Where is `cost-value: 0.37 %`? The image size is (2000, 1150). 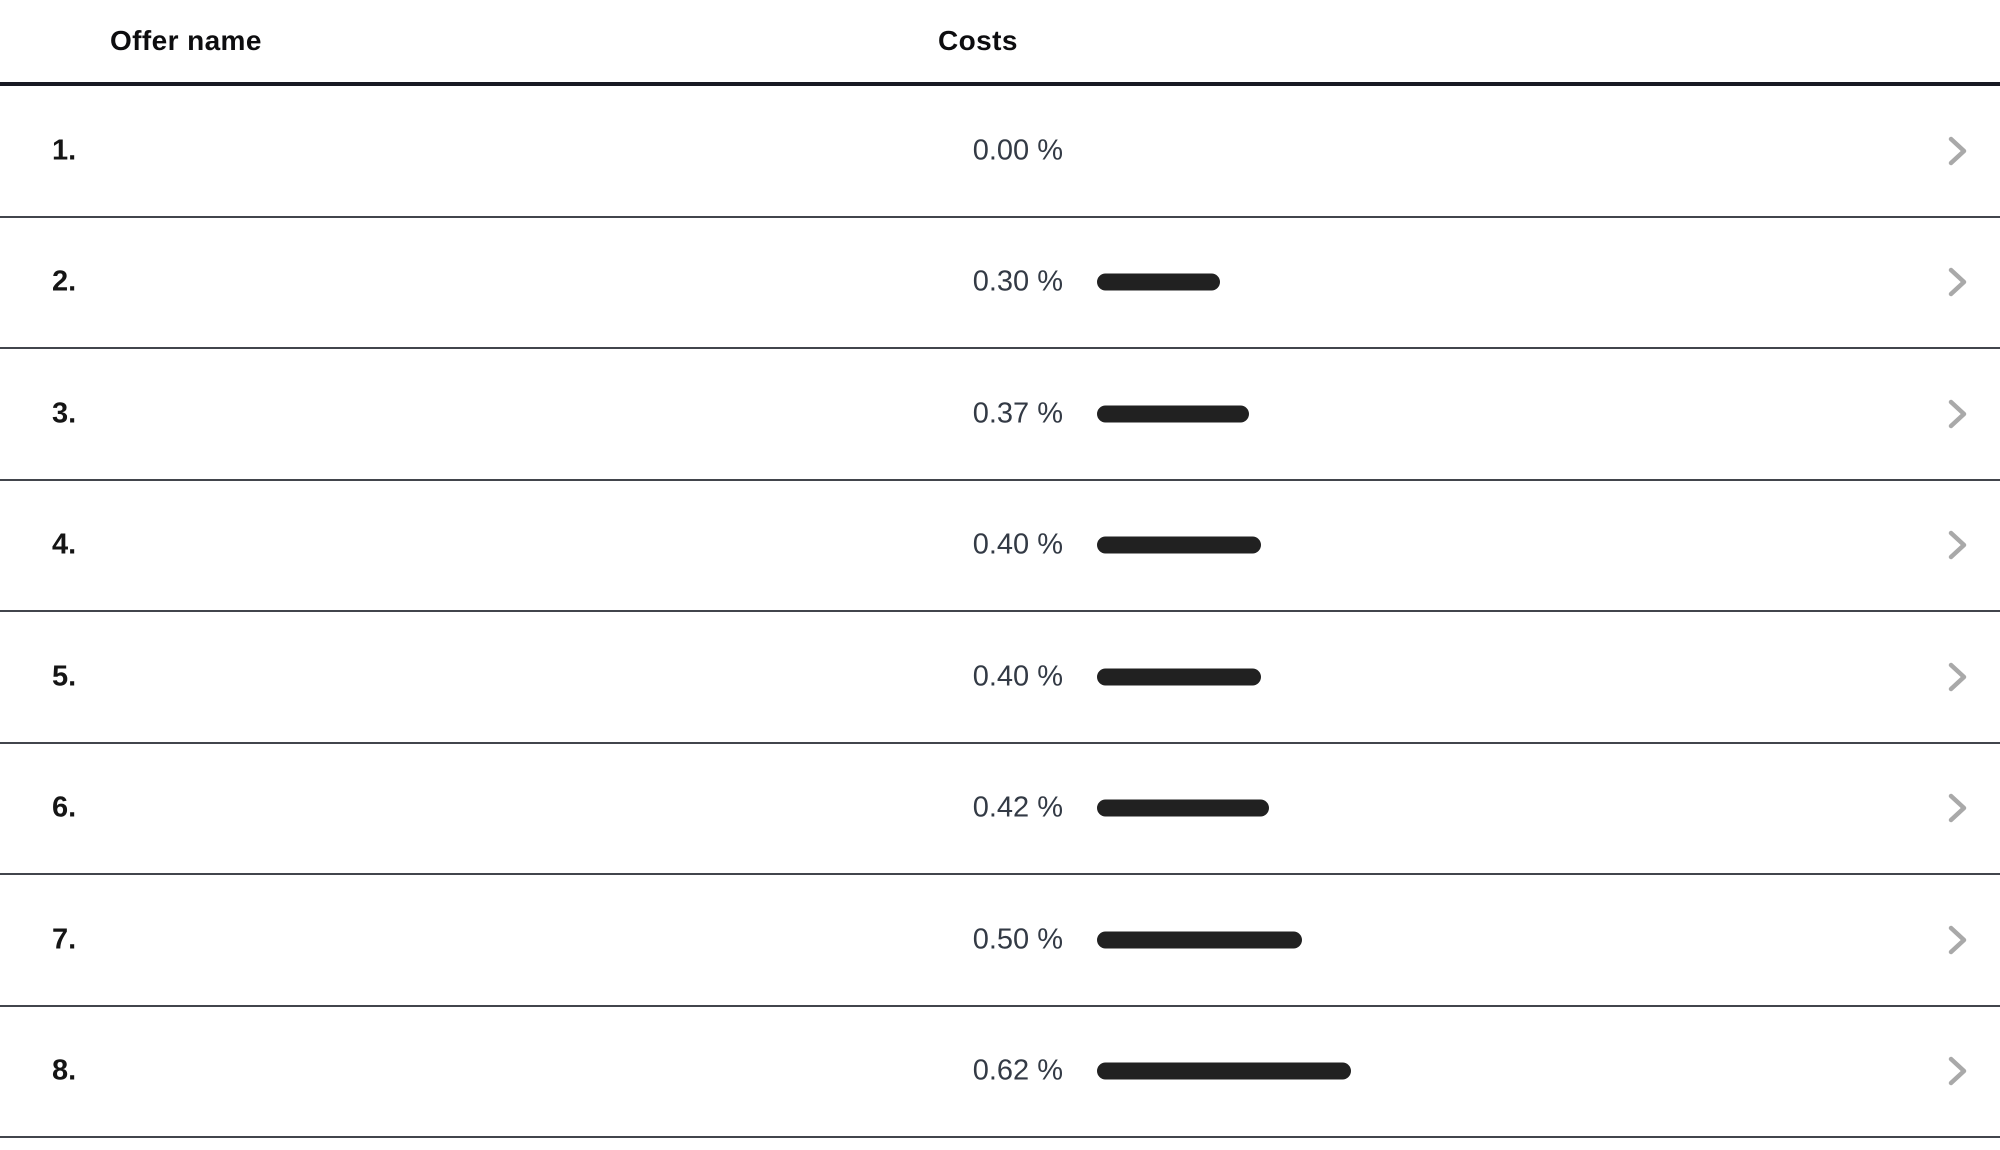 cost-value: 0.37 % is located at coordinates (1017, 413).